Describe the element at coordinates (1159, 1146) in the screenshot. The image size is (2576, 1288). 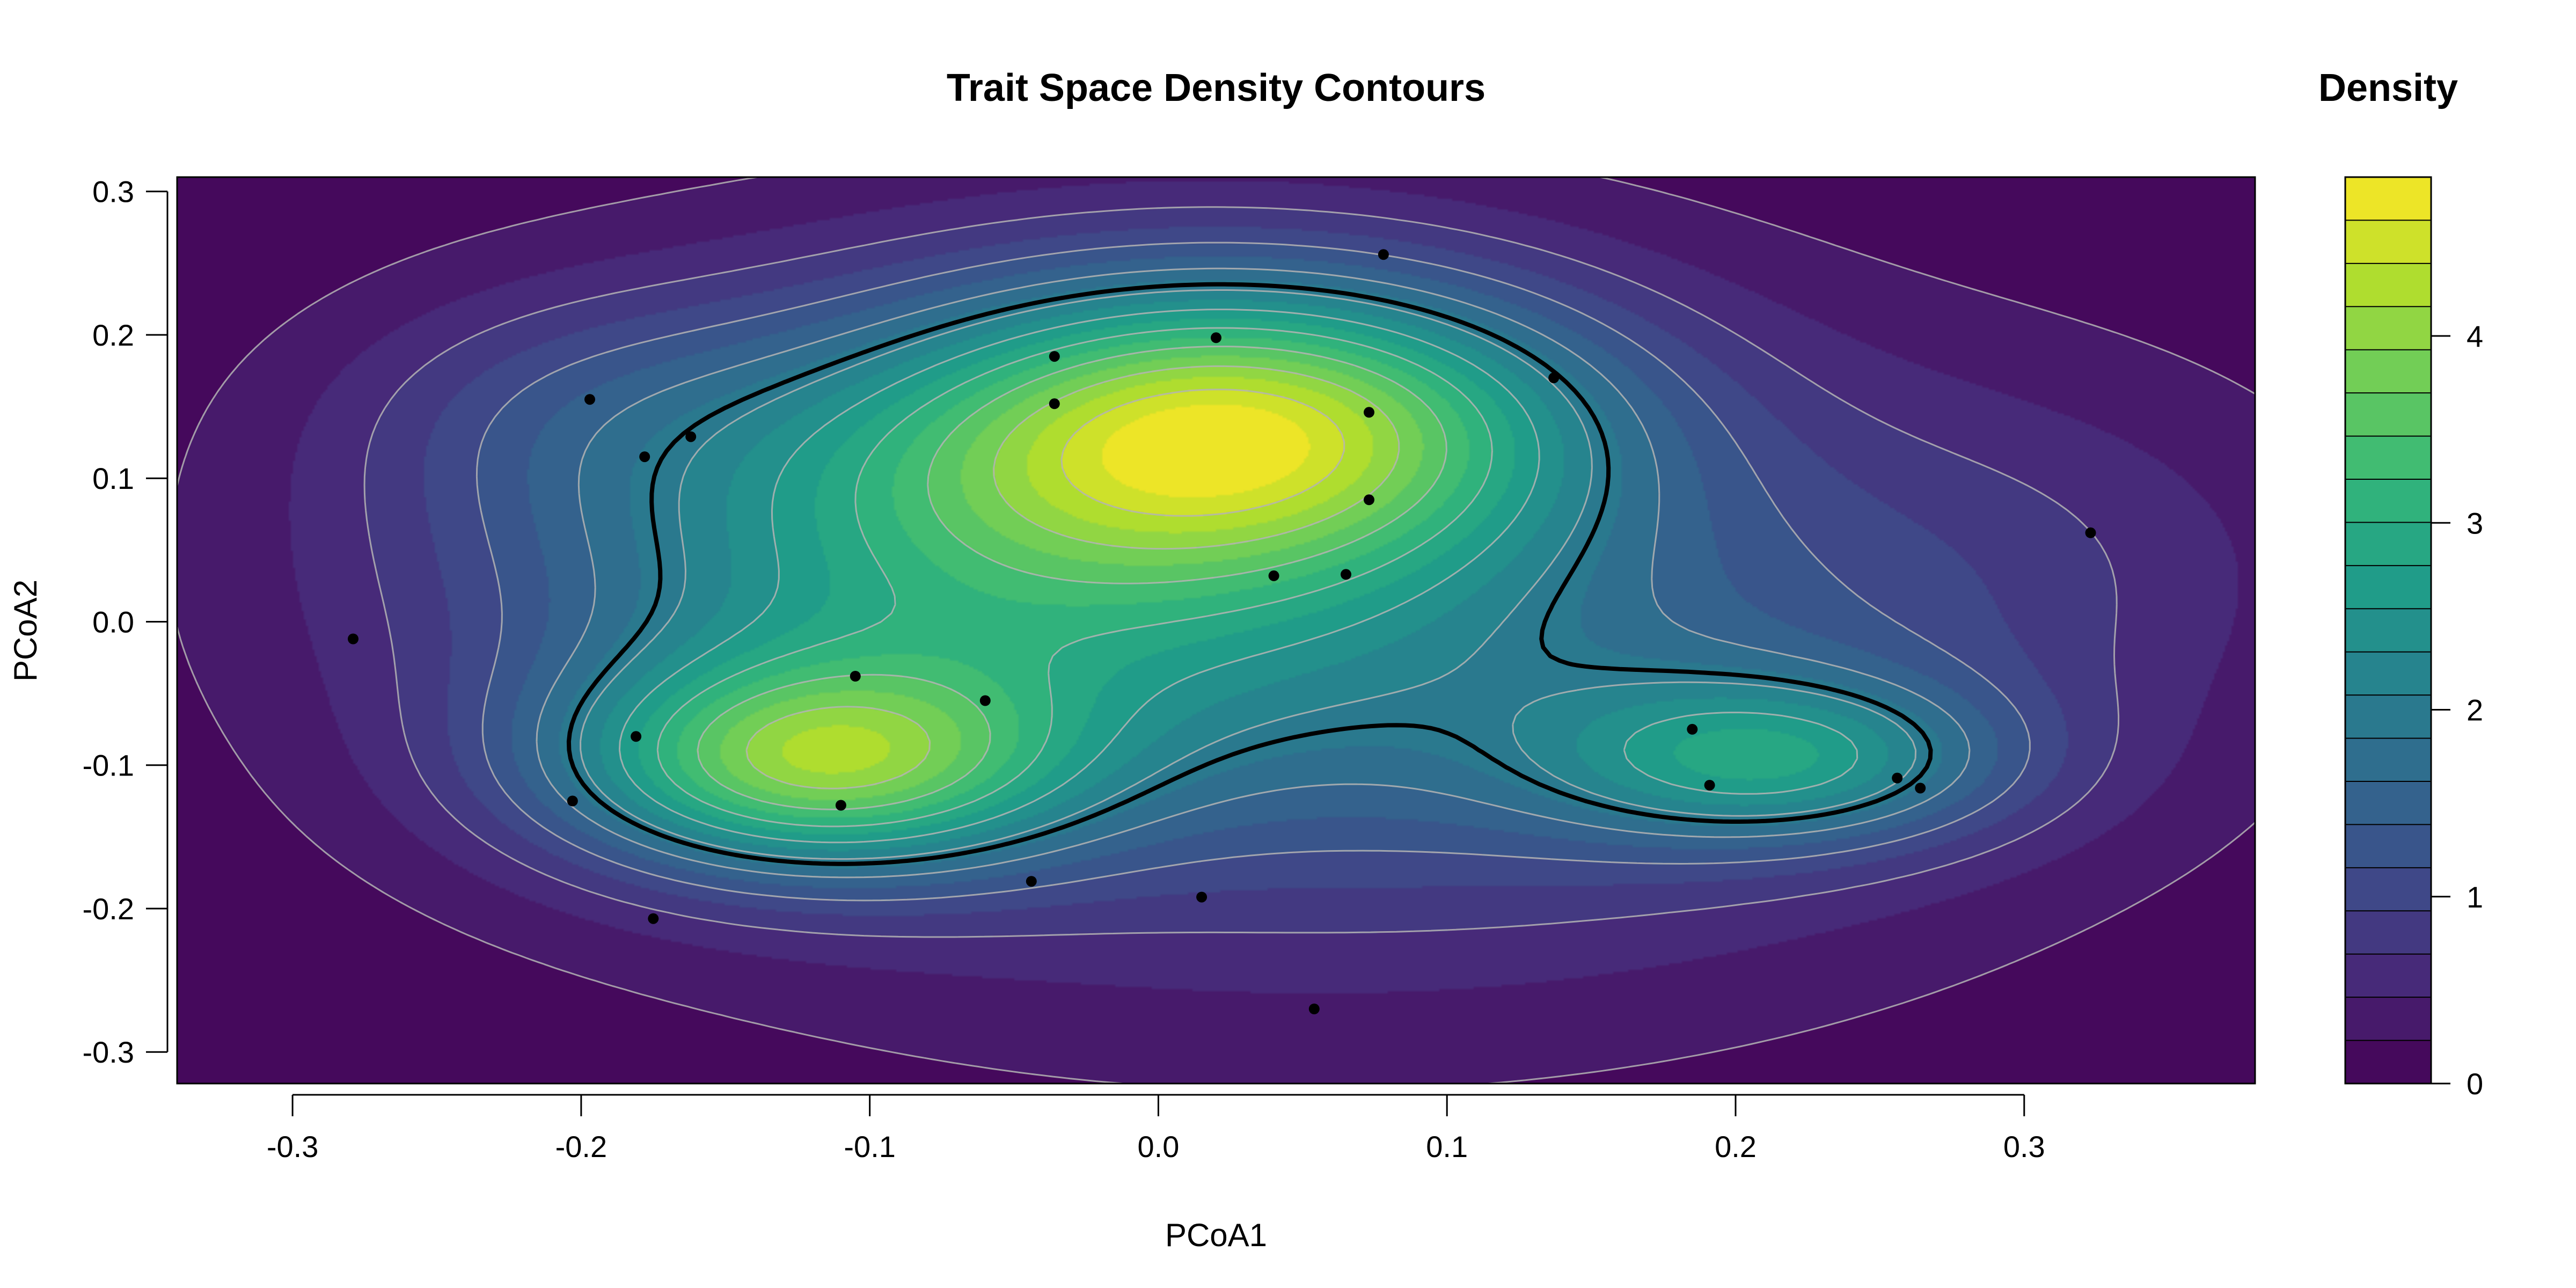
I see `x-tick-label: 0.0` at that location.